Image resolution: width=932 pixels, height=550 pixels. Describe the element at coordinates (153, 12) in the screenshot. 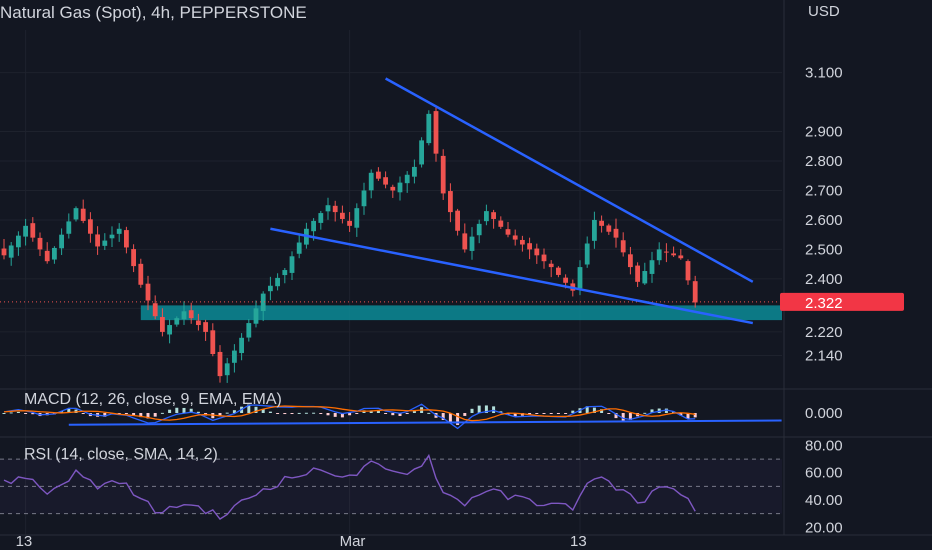

I see `chart-title: Natural Gas (Spot), 4h, PEPPERSTONE` at that location.